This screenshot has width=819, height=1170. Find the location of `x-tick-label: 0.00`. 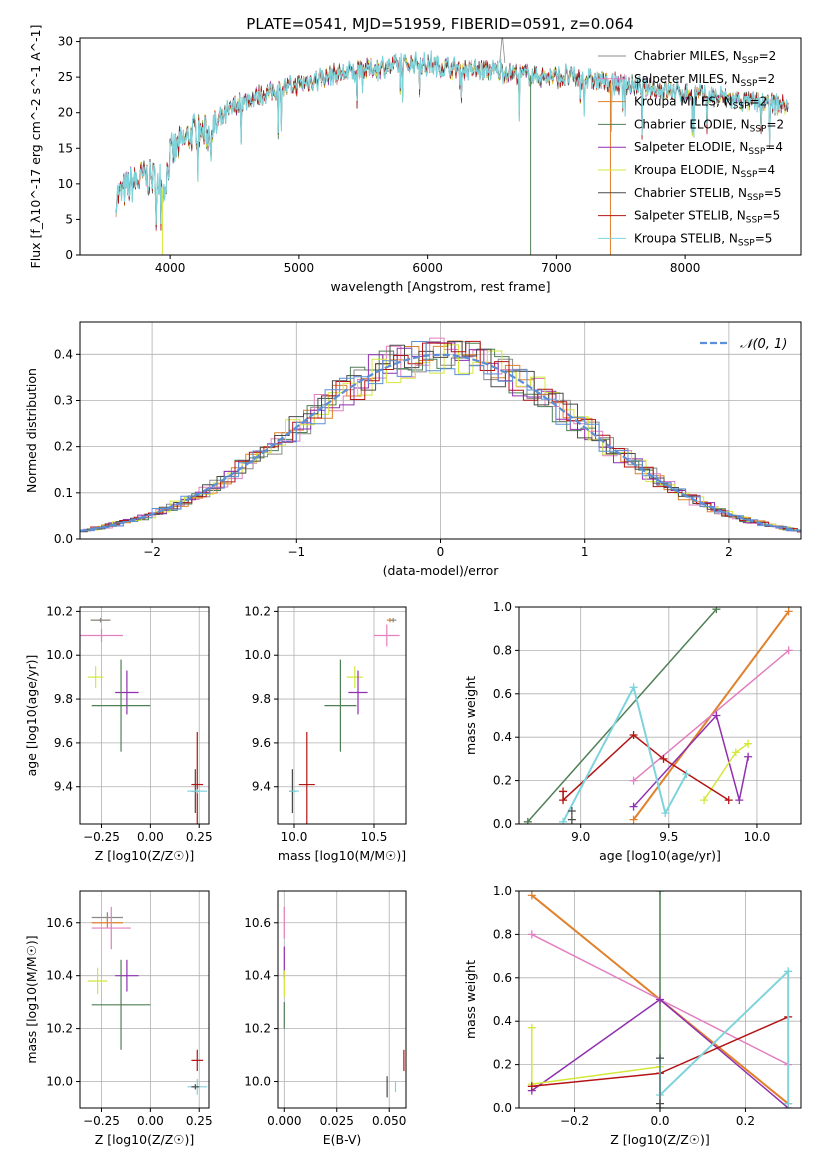

x-tick-label: 0.00 is located at coordinates (150, 837).